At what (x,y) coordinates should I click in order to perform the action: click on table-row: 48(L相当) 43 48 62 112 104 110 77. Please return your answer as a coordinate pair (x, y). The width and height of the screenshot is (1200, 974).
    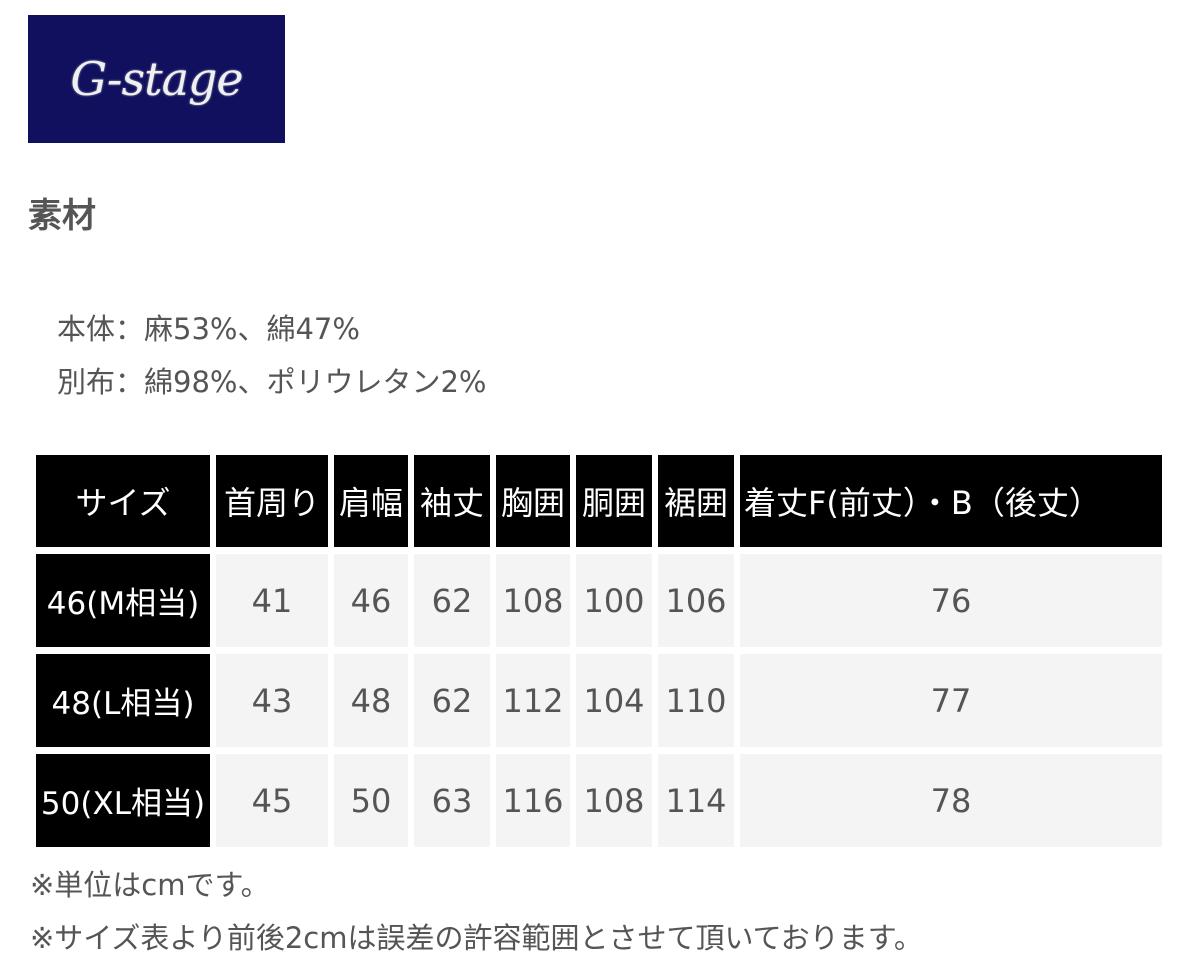
    Looking at the image, I should click on (599, 700).